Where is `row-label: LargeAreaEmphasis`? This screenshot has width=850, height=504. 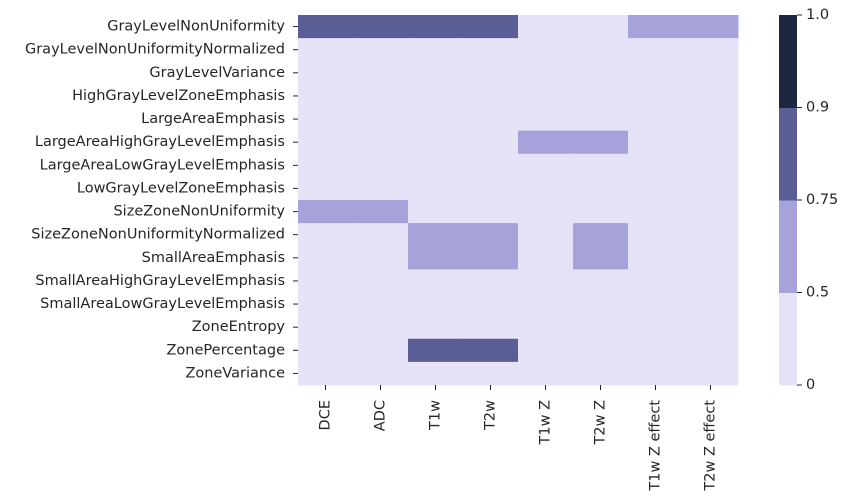 row-label: LargeAreaEmphasis is located at coordinates (213, 119).